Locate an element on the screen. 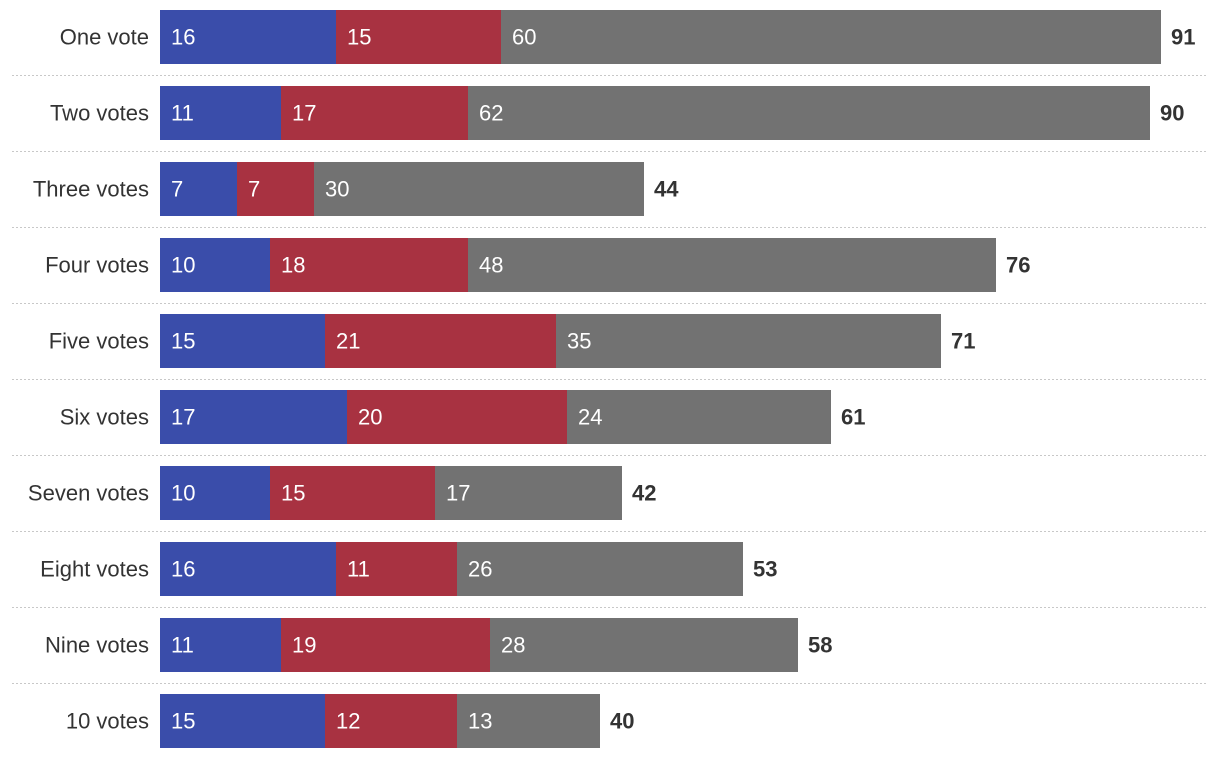 Image resolution: width=1220 pixels, height=758 pixels. segment-value-label: 48 is located at coordinates (491, 265).